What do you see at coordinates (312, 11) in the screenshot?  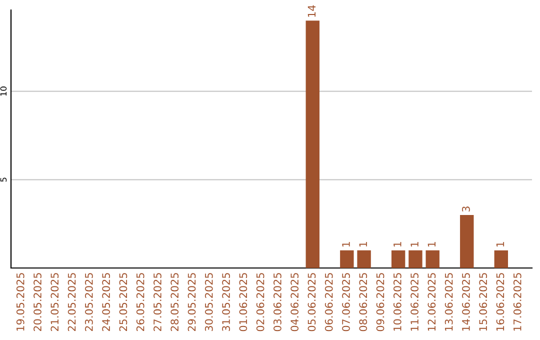 I see `data-label: 14` at bounding box center [312, 11].